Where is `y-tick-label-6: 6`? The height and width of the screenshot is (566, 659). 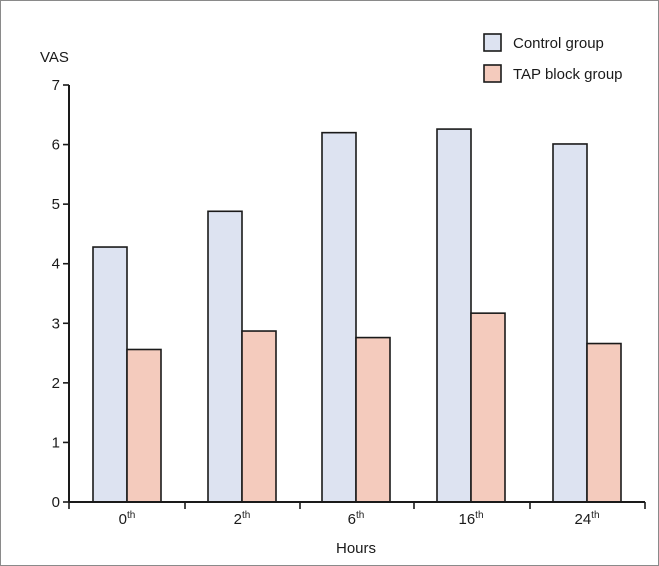
y-tick-label-6: 6 is located at coordinates (56, 145).